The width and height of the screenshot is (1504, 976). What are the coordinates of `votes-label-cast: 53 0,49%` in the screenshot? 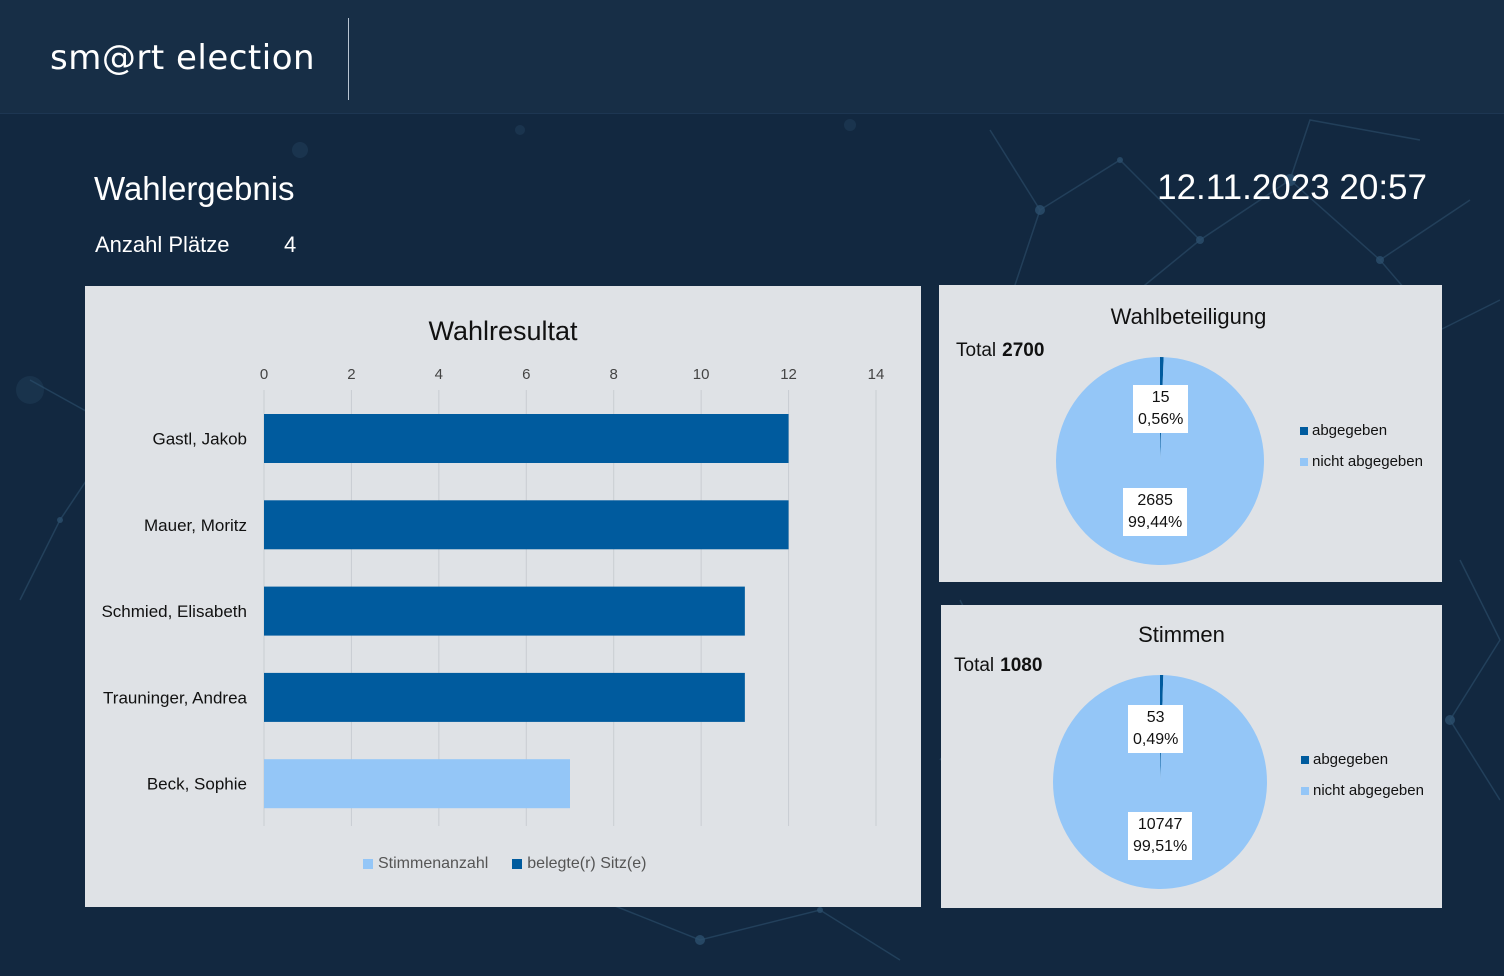 It's located at (1156, 729).